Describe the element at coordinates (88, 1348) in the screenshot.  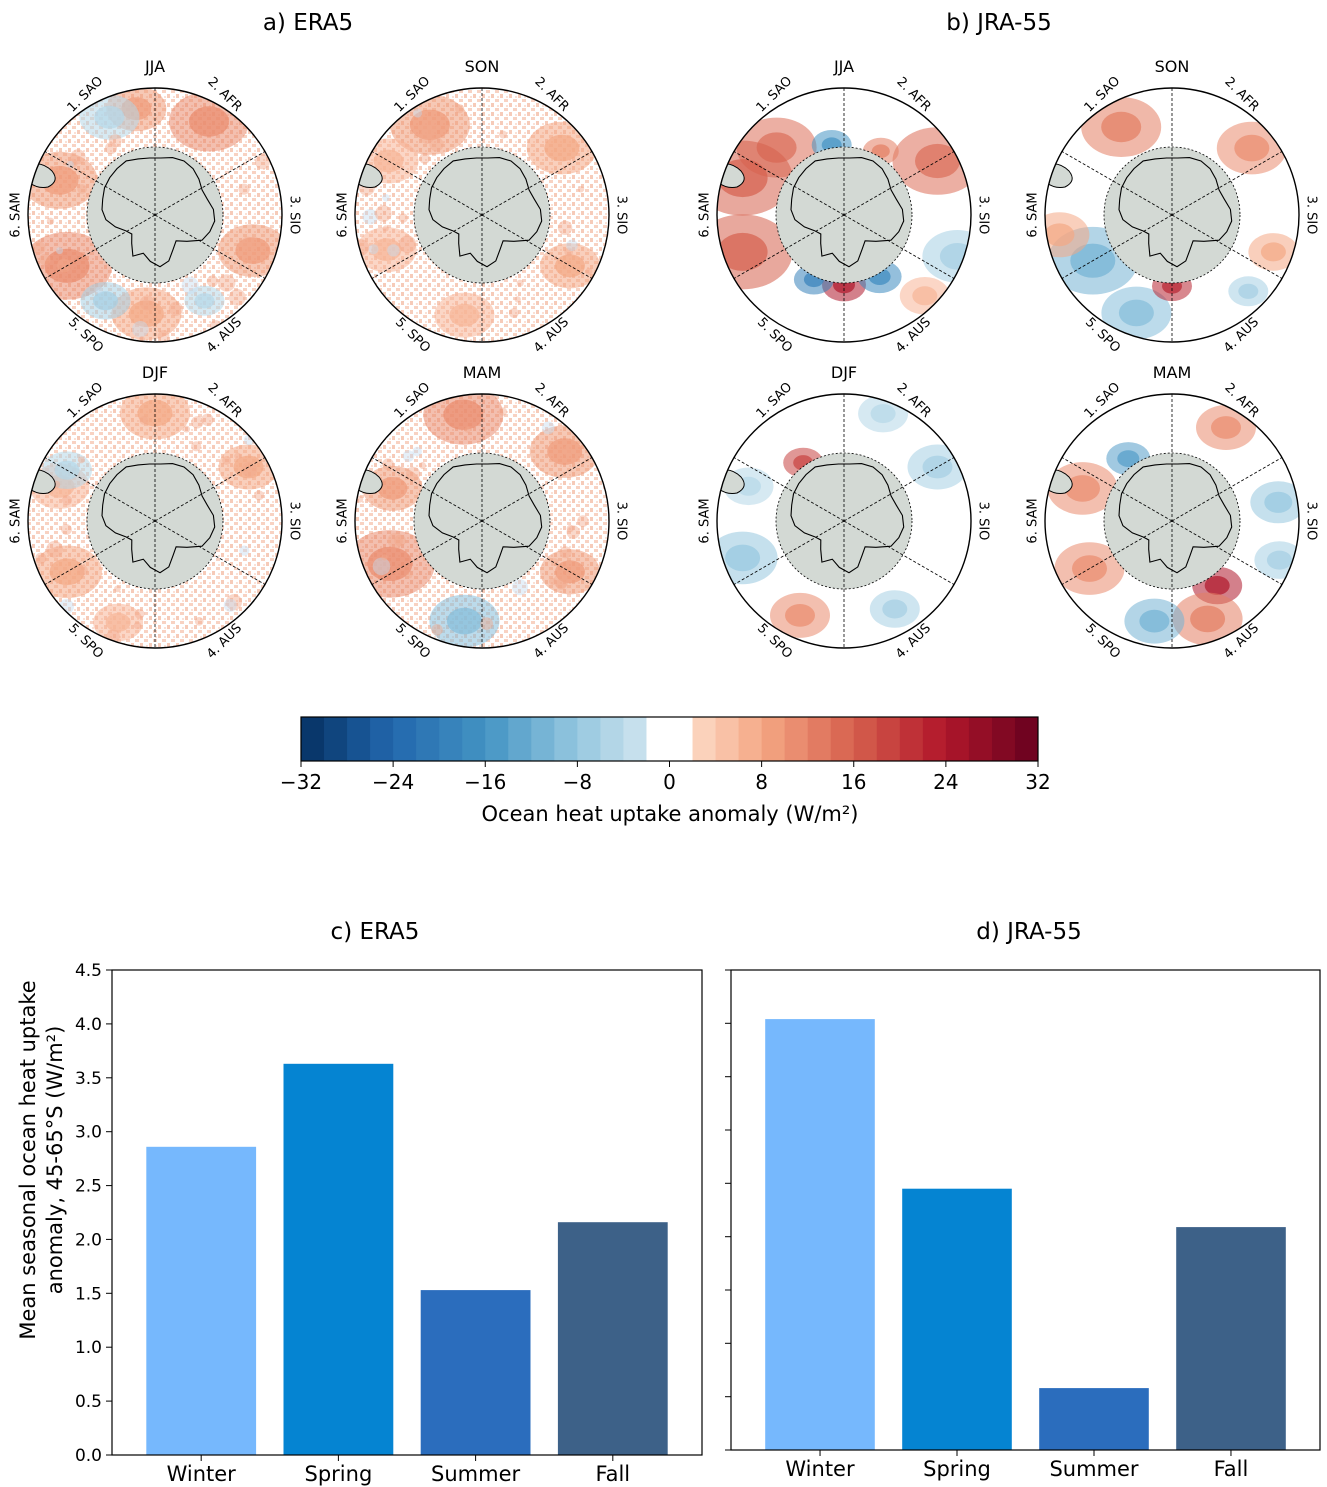
I see `y-tick-label: 1.0` at that location.